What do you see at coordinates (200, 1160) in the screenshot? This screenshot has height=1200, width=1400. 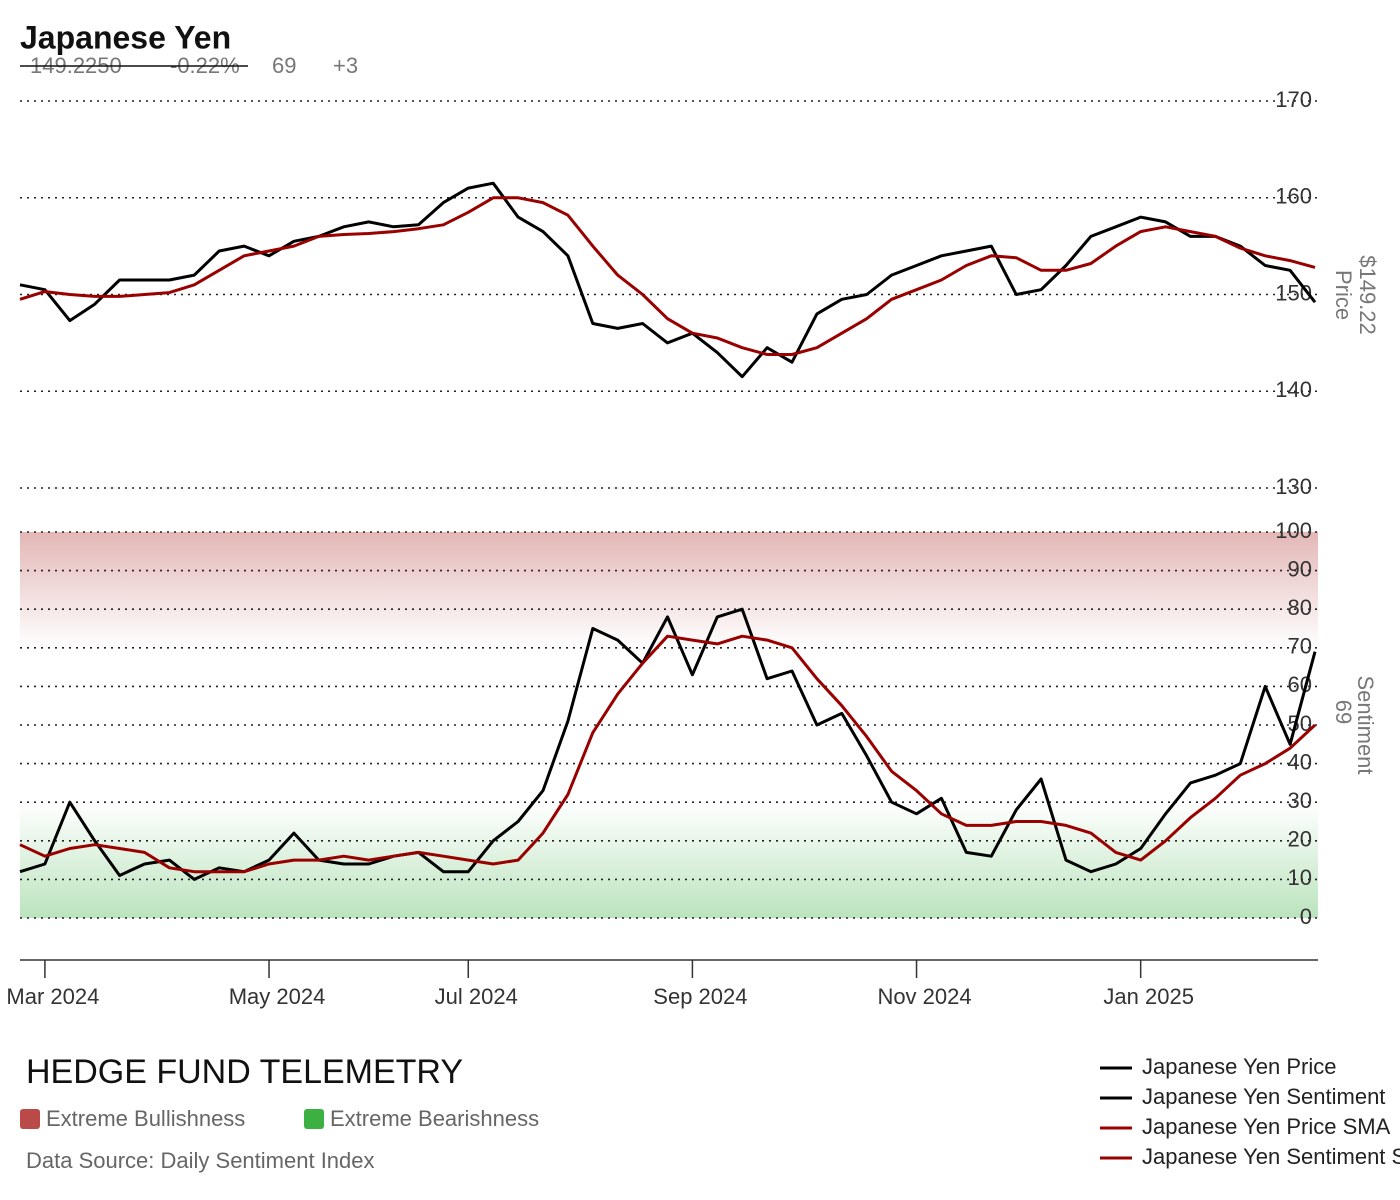 I see `source: Data Source: Daily Sentiment Index` at bounding box center [200, 1160].